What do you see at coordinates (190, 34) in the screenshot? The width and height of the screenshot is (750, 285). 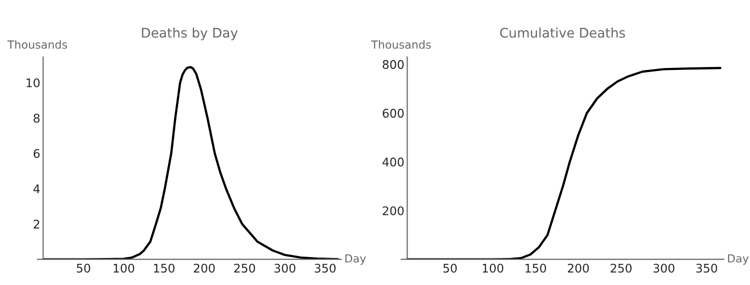 I see `chart-title: Deaths by Day` at bounding box center [190, 34].